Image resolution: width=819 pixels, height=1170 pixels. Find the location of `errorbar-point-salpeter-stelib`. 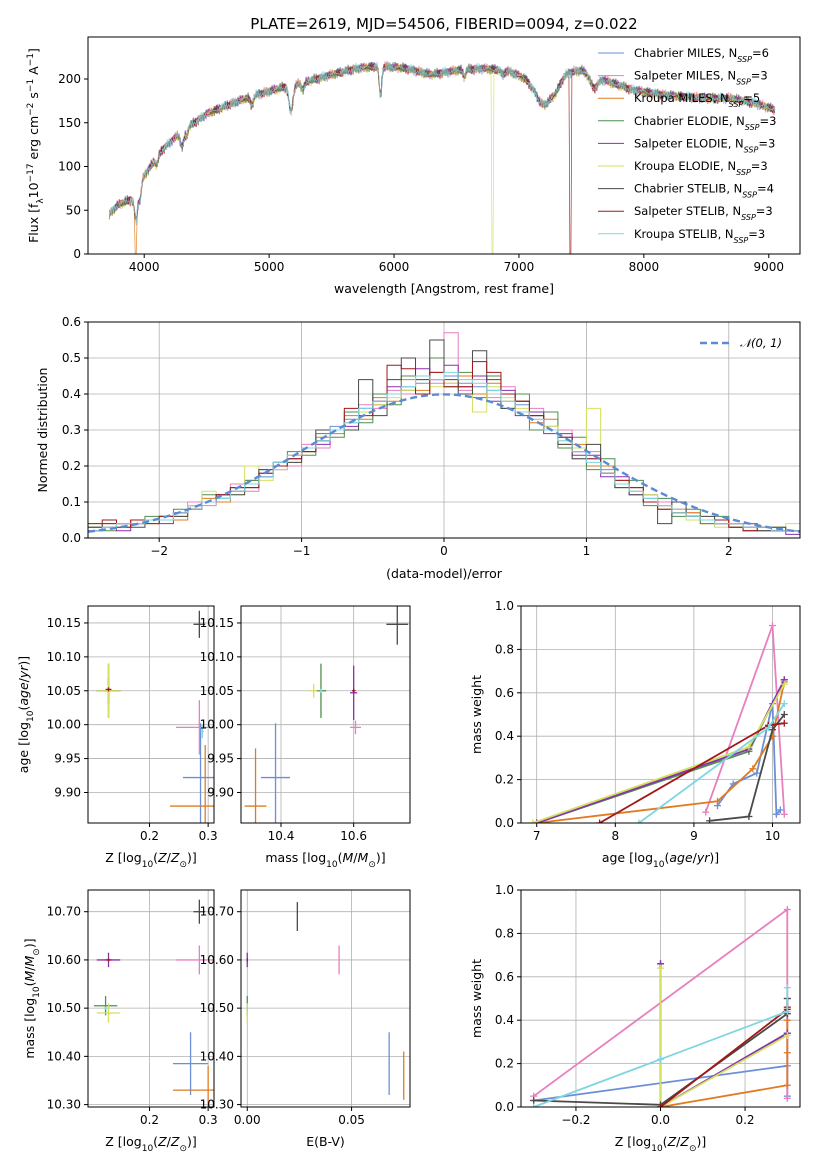

errorbar-point-salpeter-stelib is located at coordinates (108, 689).